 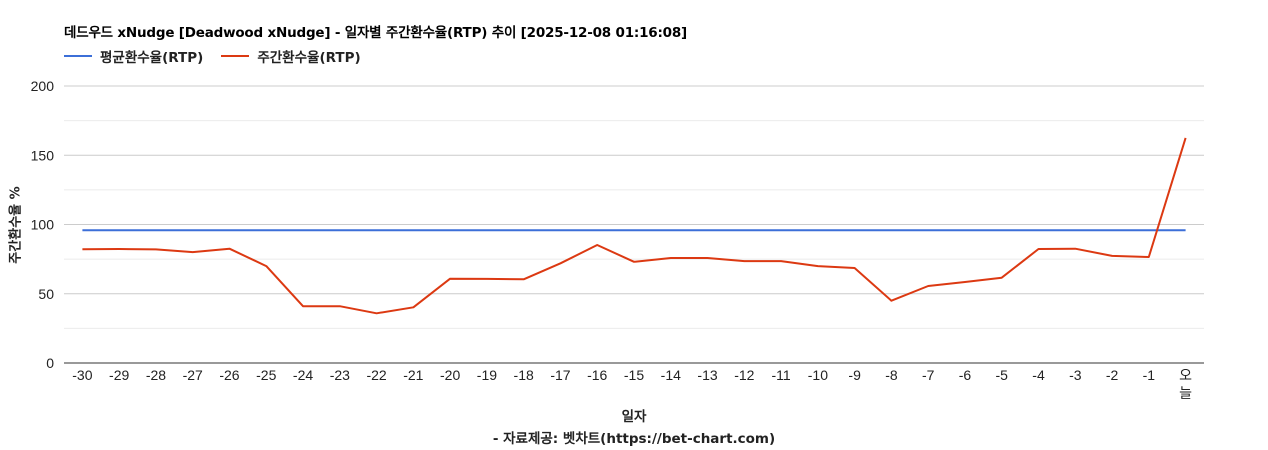 I want to click on x-tick-label: -2, so click(x=1112, y=375).